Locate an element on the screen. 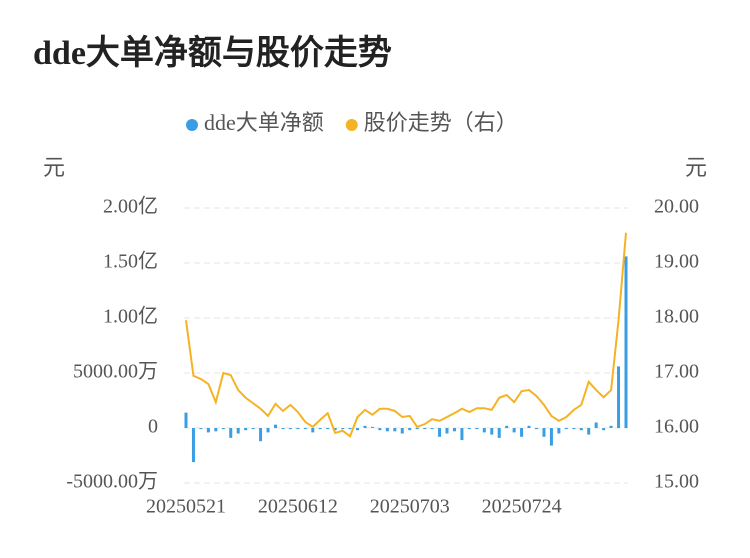  y-axis-label: 元 is located at coordinates (54, 167).